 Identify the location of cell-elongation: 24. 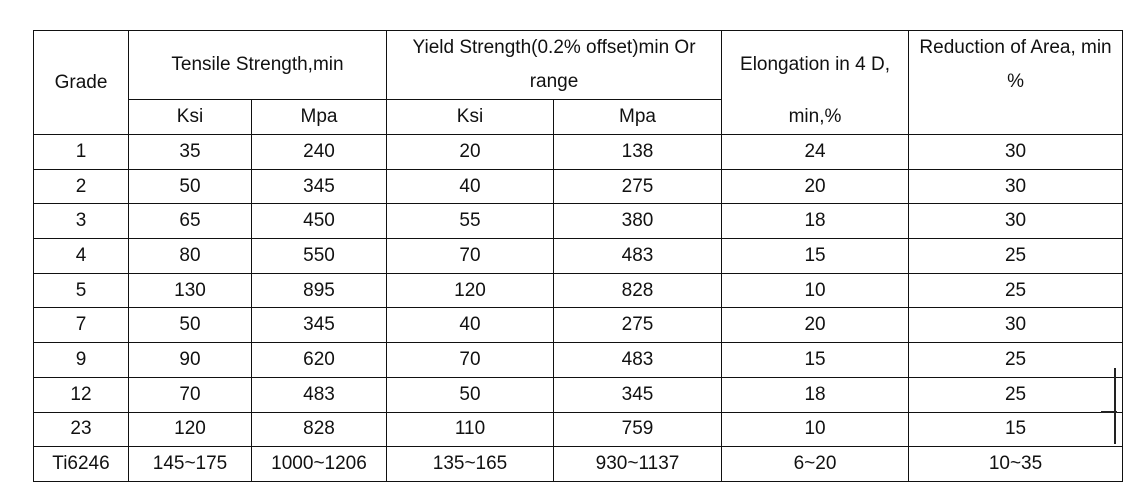
(815, 152).